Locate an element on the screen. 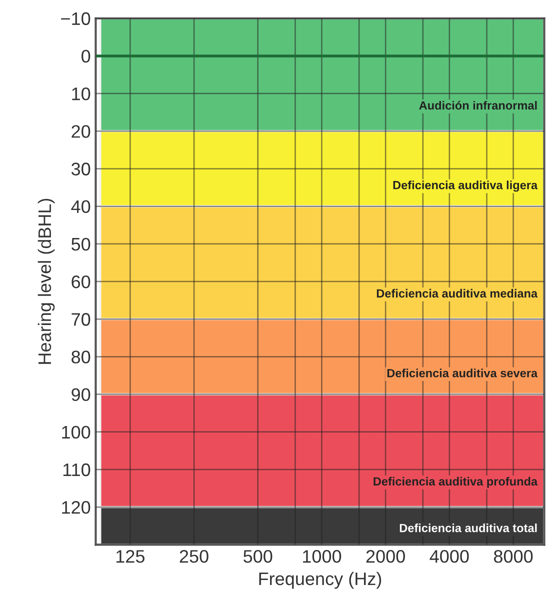 The height and width of the screenshot is (612, 547). band-label: Deficiencia auditiva total is located at coordinates (468, 528).